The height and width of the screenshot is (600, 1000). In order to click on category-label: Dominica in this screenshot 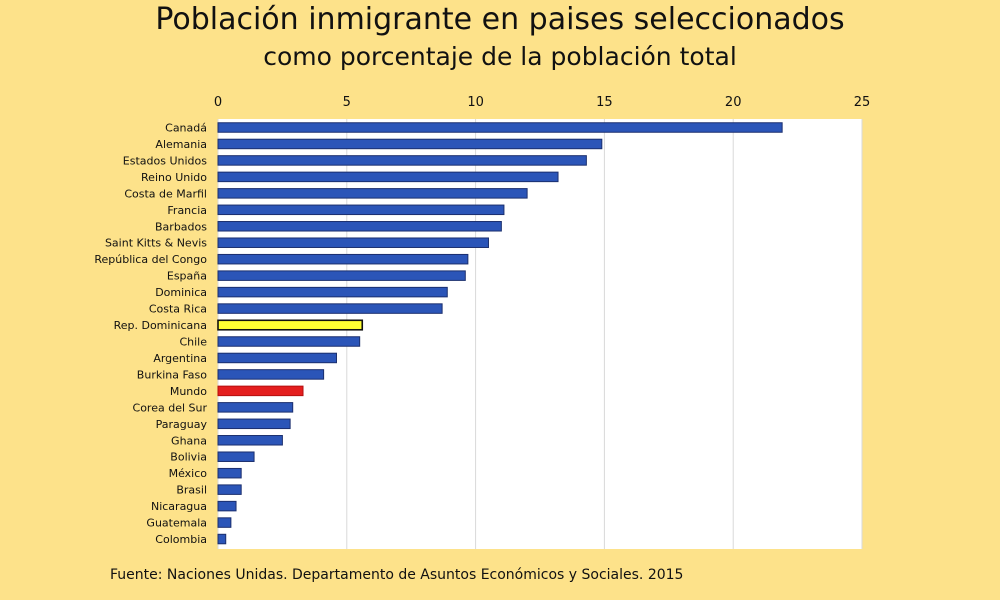, I will do `click(181, 292)`.